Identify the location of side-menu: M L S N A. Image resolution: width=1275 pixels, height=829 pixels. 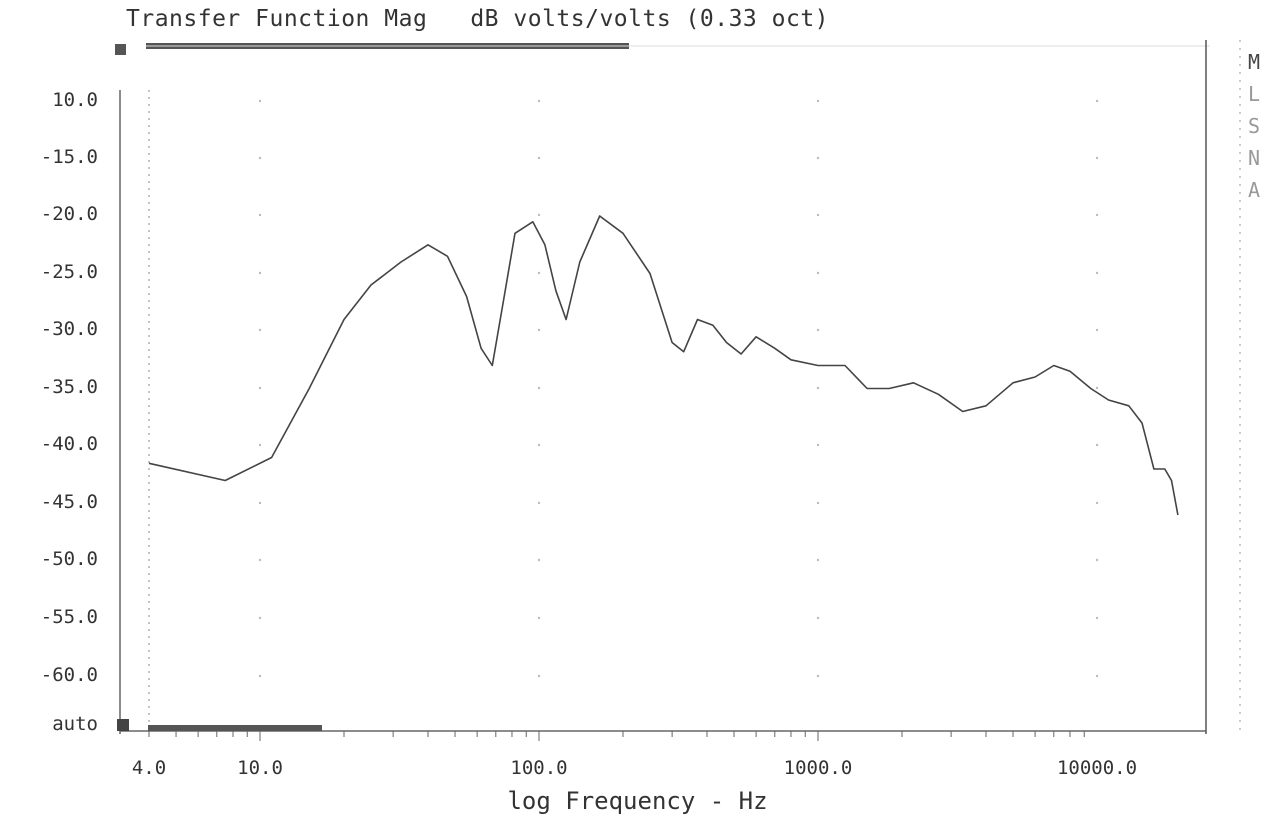
(1254, 126).